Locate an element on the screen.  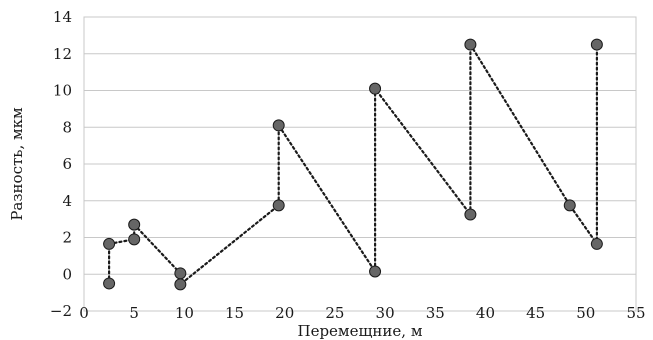
x-tick-label: 45 is located at coordinates (535, 313).